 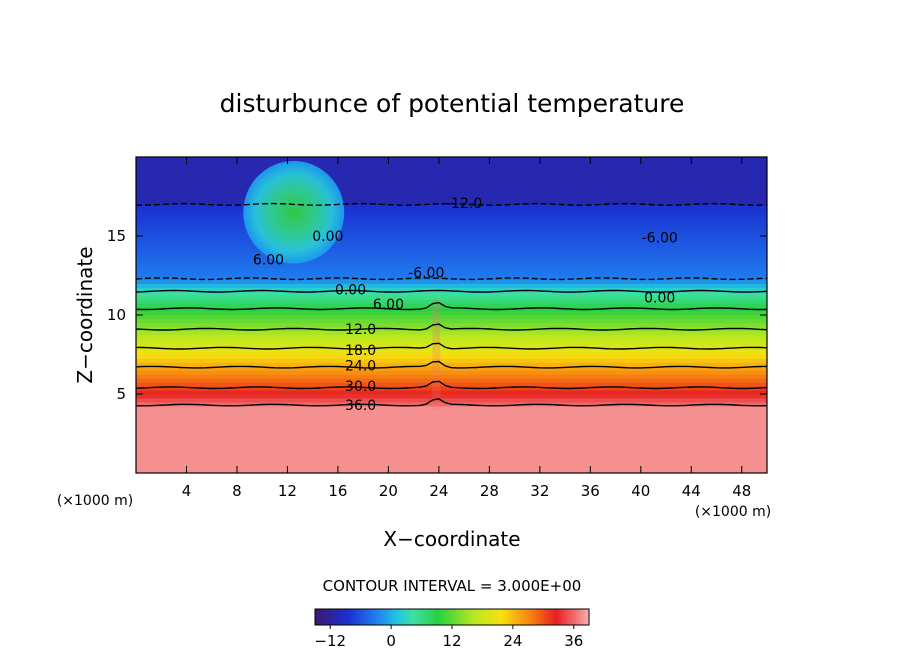 What do you see at coordinates (85, 314) in the screenshot?
I see `y-axis-label: Z−coordinate` at bounding box center [85, 314].